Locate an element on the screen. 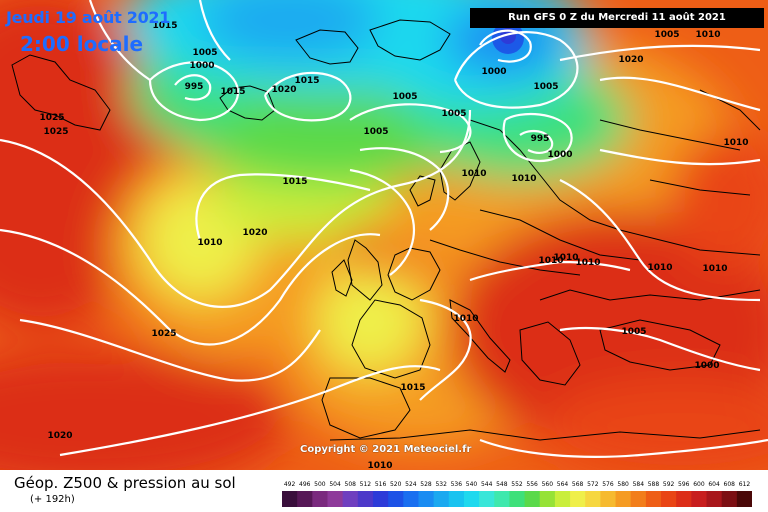 This screenshot has width=768, height=512. scale-tick-label: 512 is located at coordinates (366, 484).